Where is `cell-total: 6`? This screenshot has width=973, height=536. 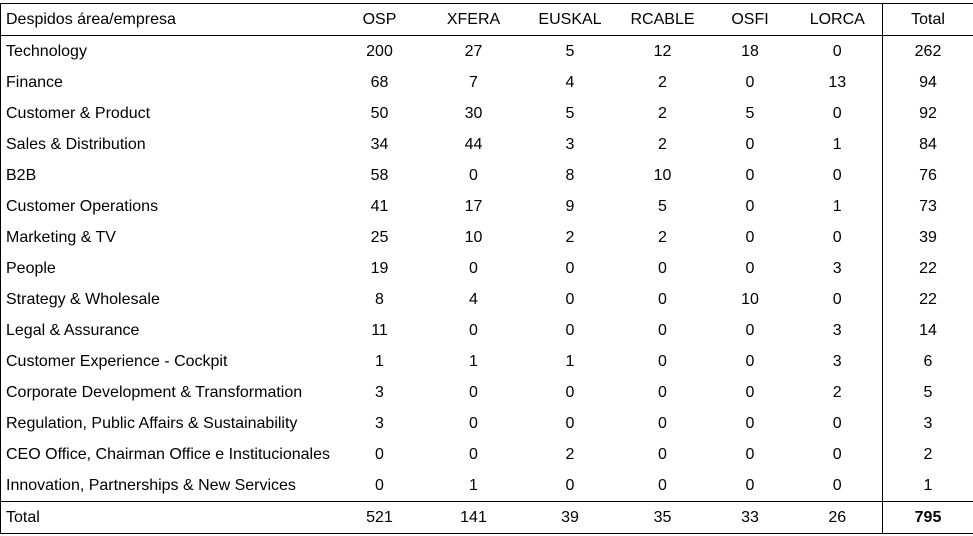
cell-total: 6 is located at coordinates (927, 361).